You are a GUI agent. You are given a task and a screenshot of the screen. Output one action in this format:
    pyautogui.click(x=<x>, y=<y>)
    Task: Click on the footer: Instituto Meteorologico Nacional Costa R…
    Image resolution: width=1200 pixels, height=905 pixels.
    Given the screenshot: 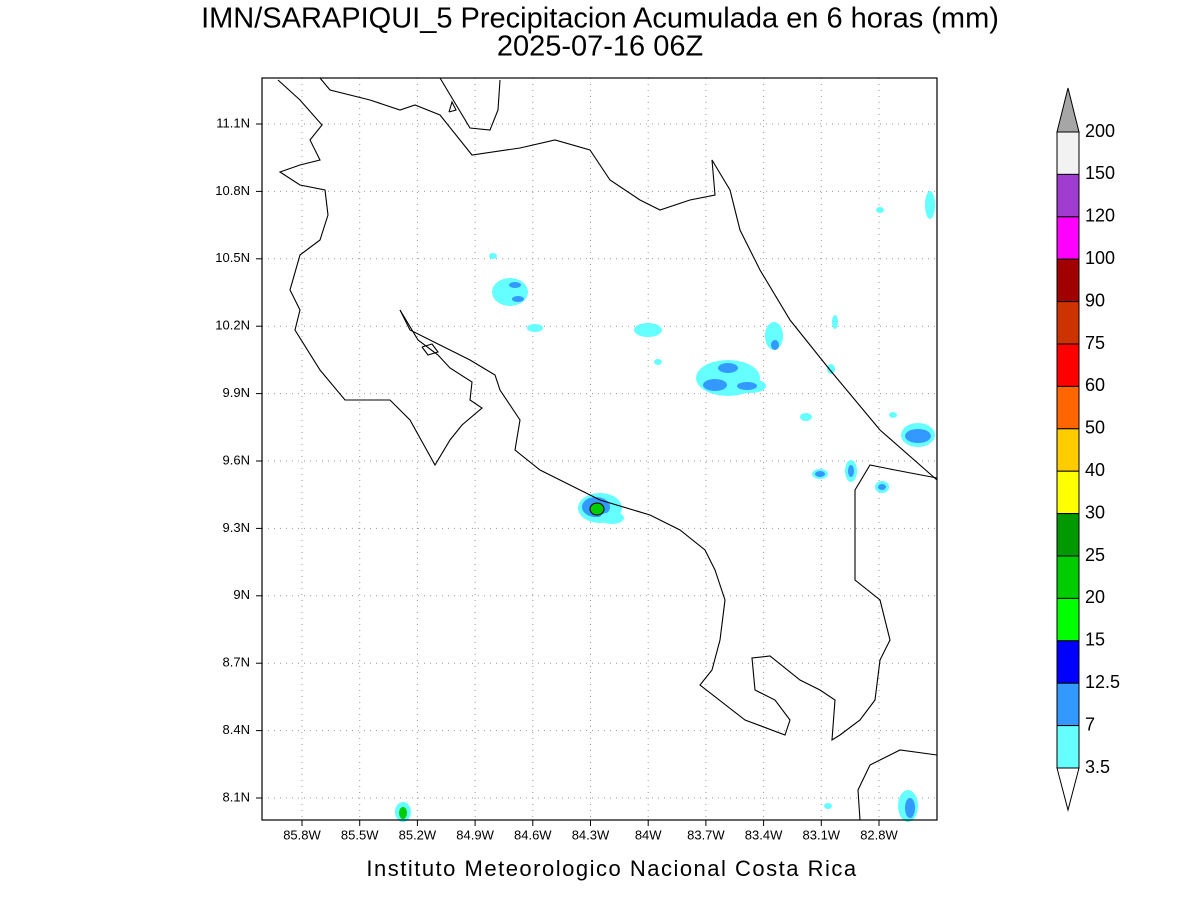 What is the action you would take?
    pyautogui.click(x=611, y=868)
    